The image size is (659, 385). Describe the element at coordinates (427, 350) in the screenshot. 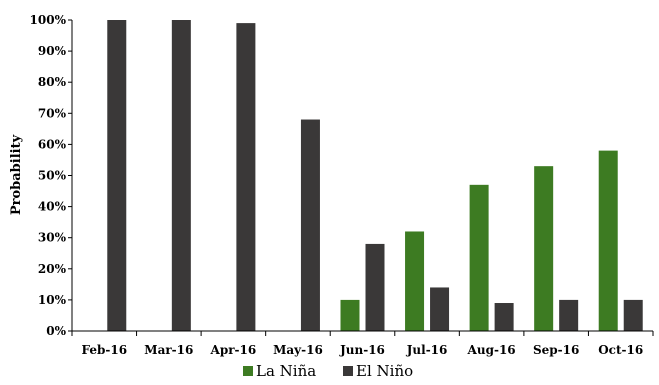

I see `x-tick-label: Jul-16` at that location.